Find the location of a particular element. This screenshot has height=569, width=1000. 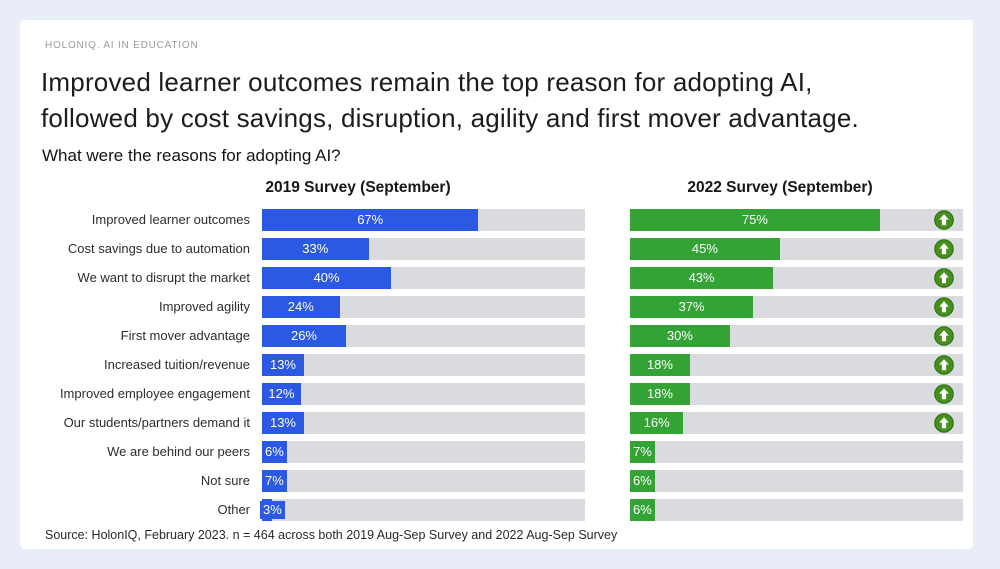

bar-track-2022: 43% is located at coordinates (796, 278).